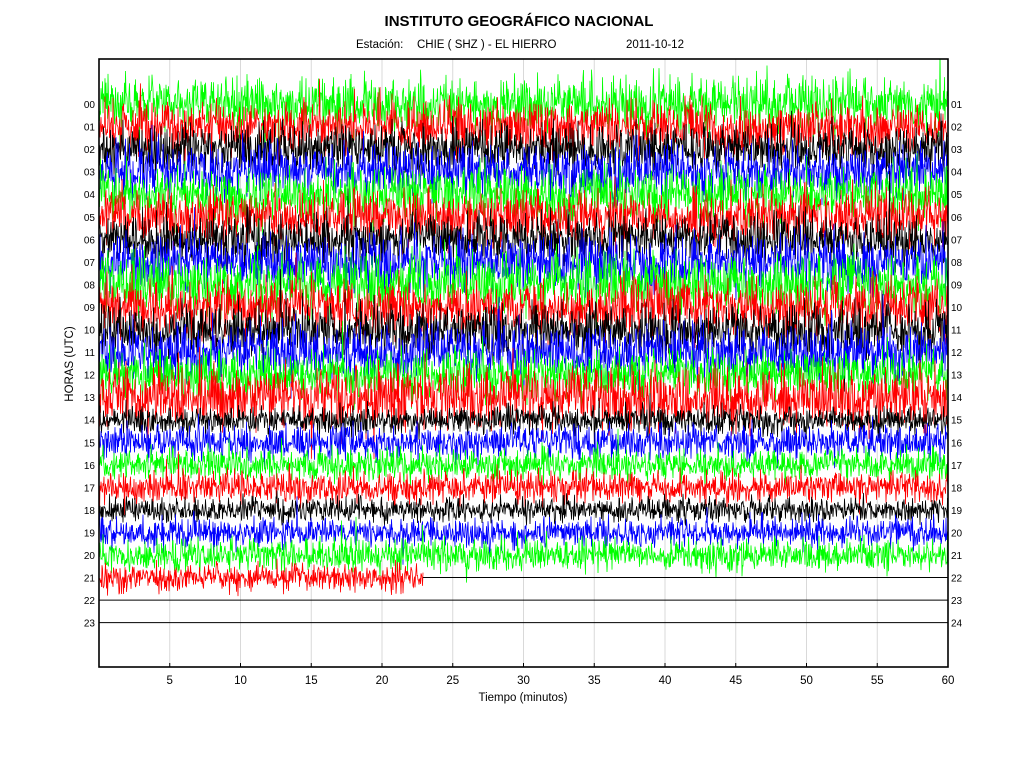 Image resolution: width=1024 pixels, height=767 pixels. What do you see at coordinates (957, 353) in the screenshot?
I see `right-tick-label-12: 12` at bounding box center [957, 353].